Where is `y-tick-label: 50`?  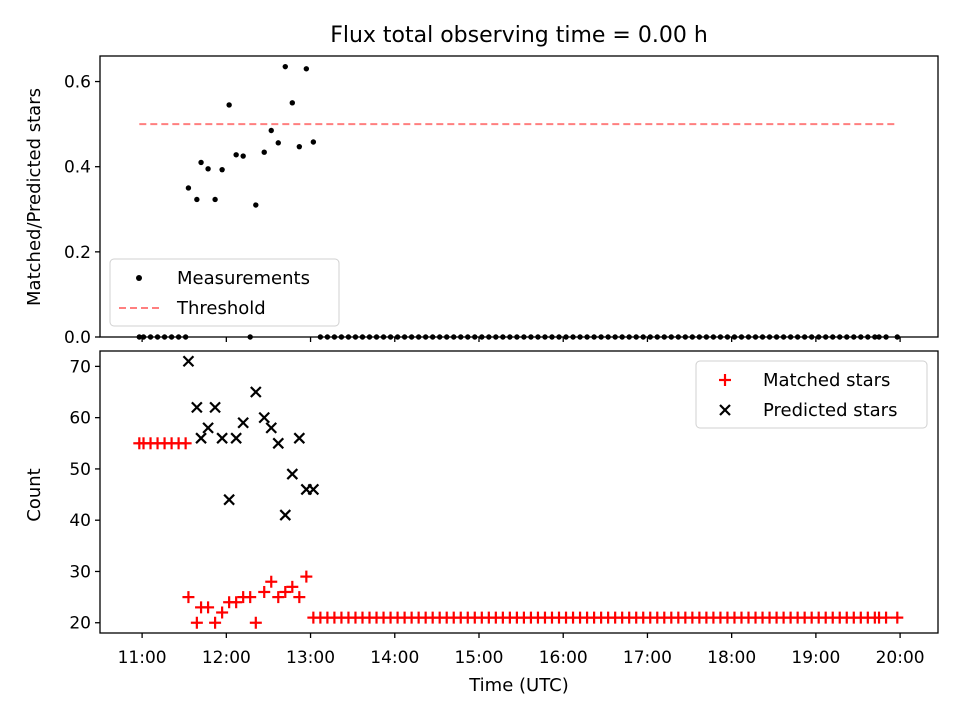 y-tick-label: 50 is located at coordinates (80, 470).